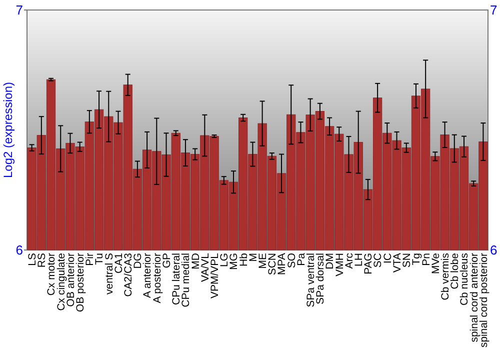  Describe the element at coordinates (214, 275) in the screenshot. I see `x-tick-label: VPM/VPL` at that location.